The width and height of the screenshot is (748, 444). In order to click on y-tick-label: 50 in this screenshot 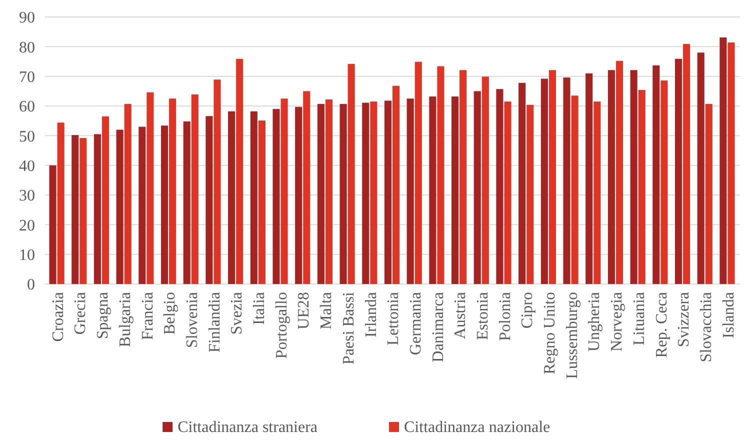, I will do `click(27, 137)`.